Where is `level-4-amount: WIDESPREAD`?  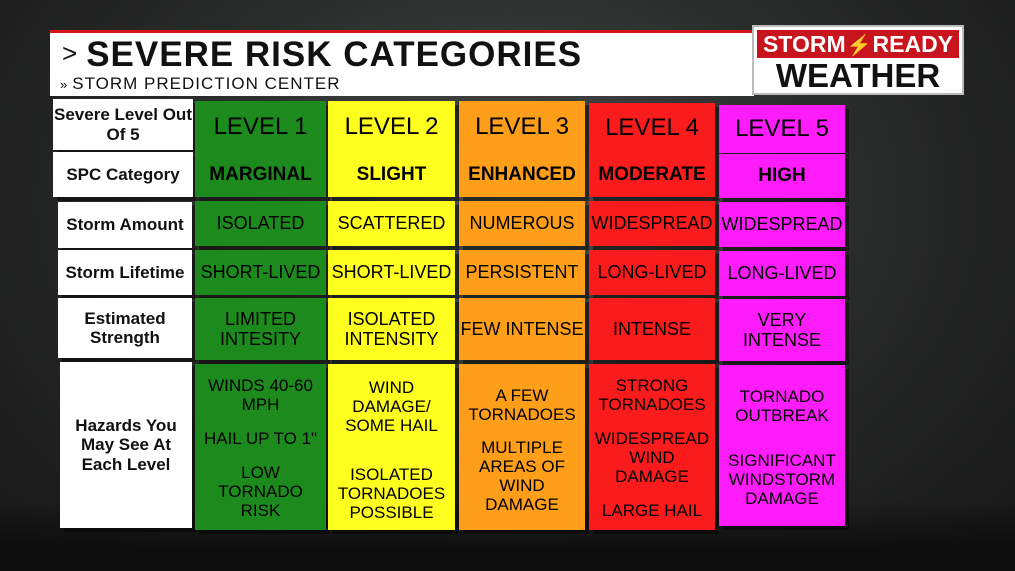 level-4-amount: WIDESPREAD is located at coordinates (652, 223).